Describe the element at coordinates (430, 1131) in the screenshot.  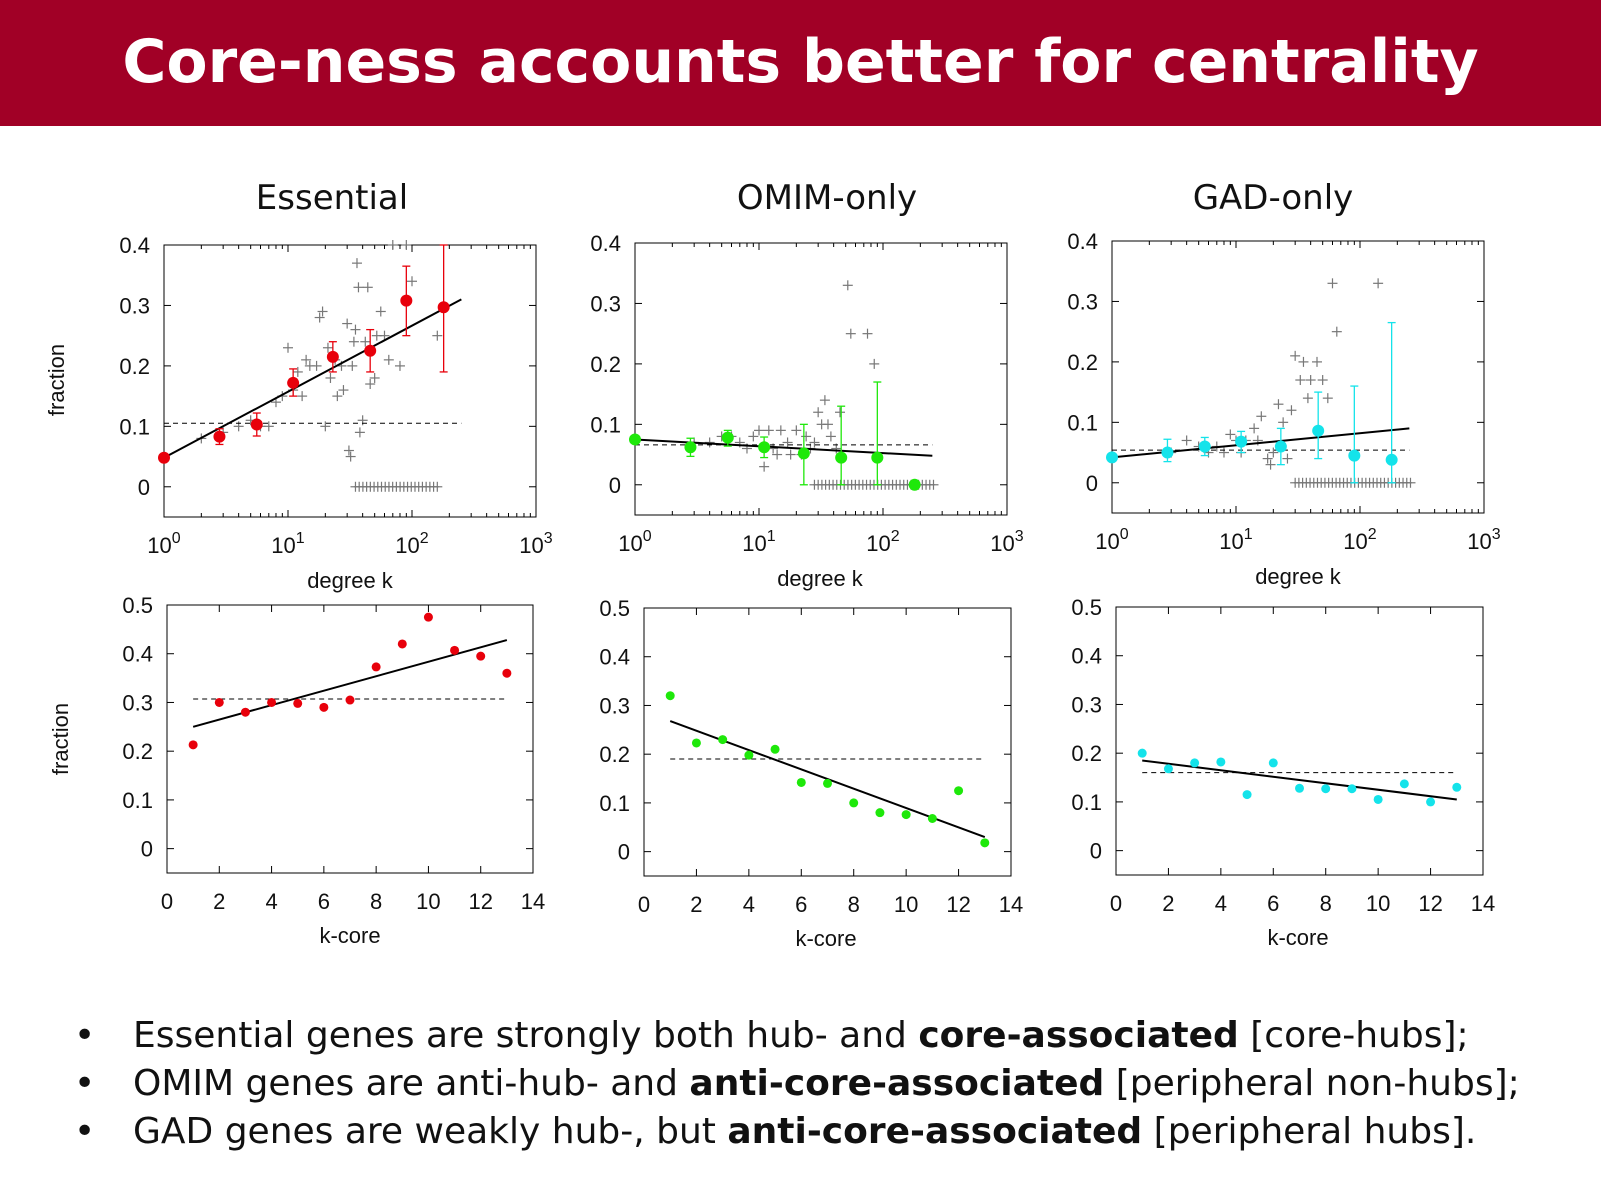
I see `bullet-text-part: GAD genes are weakly hub-, but` at that location.